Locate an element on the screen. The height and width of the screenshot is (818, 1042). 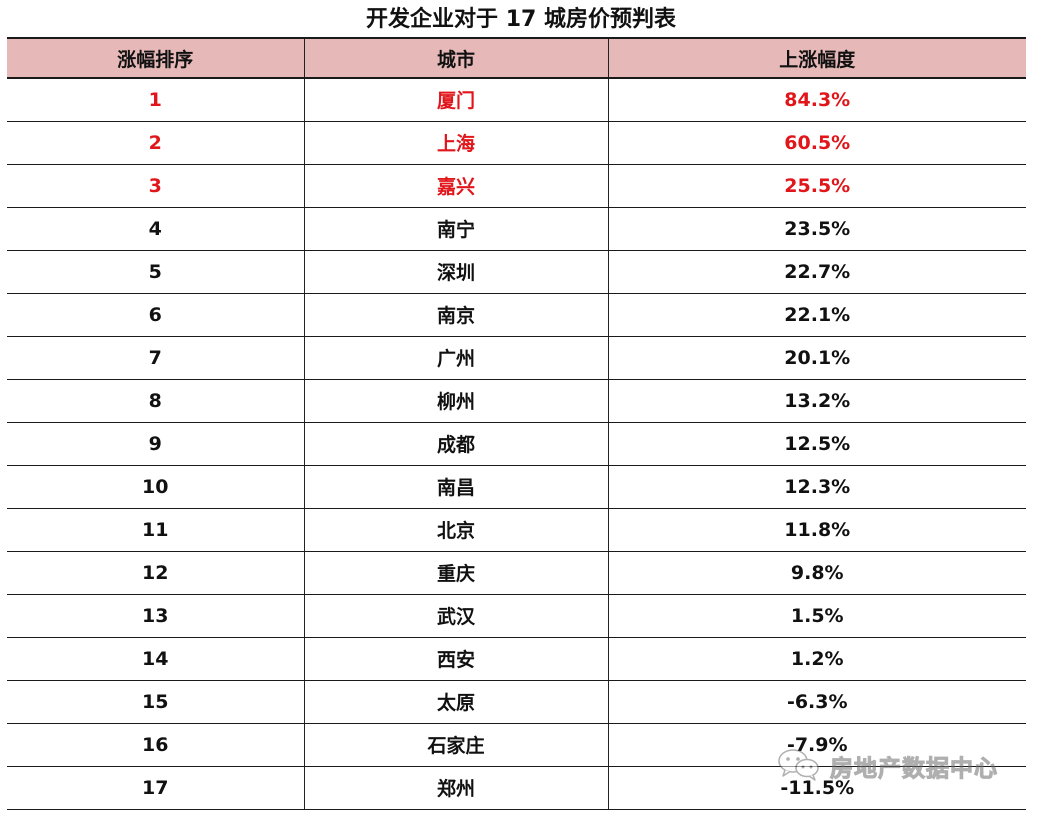
table-row: 5 深圳 22.7% is located at coordinates (516, 272).